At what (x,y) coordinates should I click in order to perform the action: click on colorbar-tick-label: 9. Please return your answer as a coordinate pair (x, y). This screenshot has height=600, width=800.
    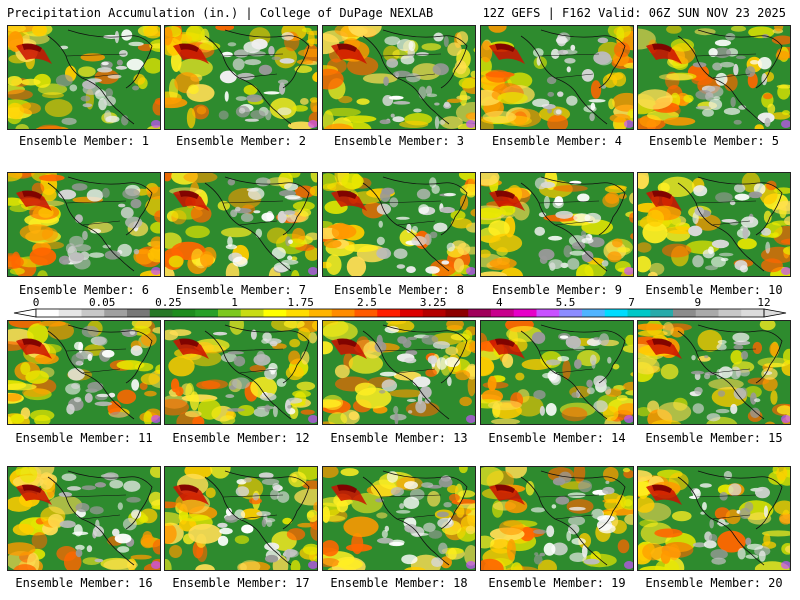
    Looking at the image, I should click on (697, 302).